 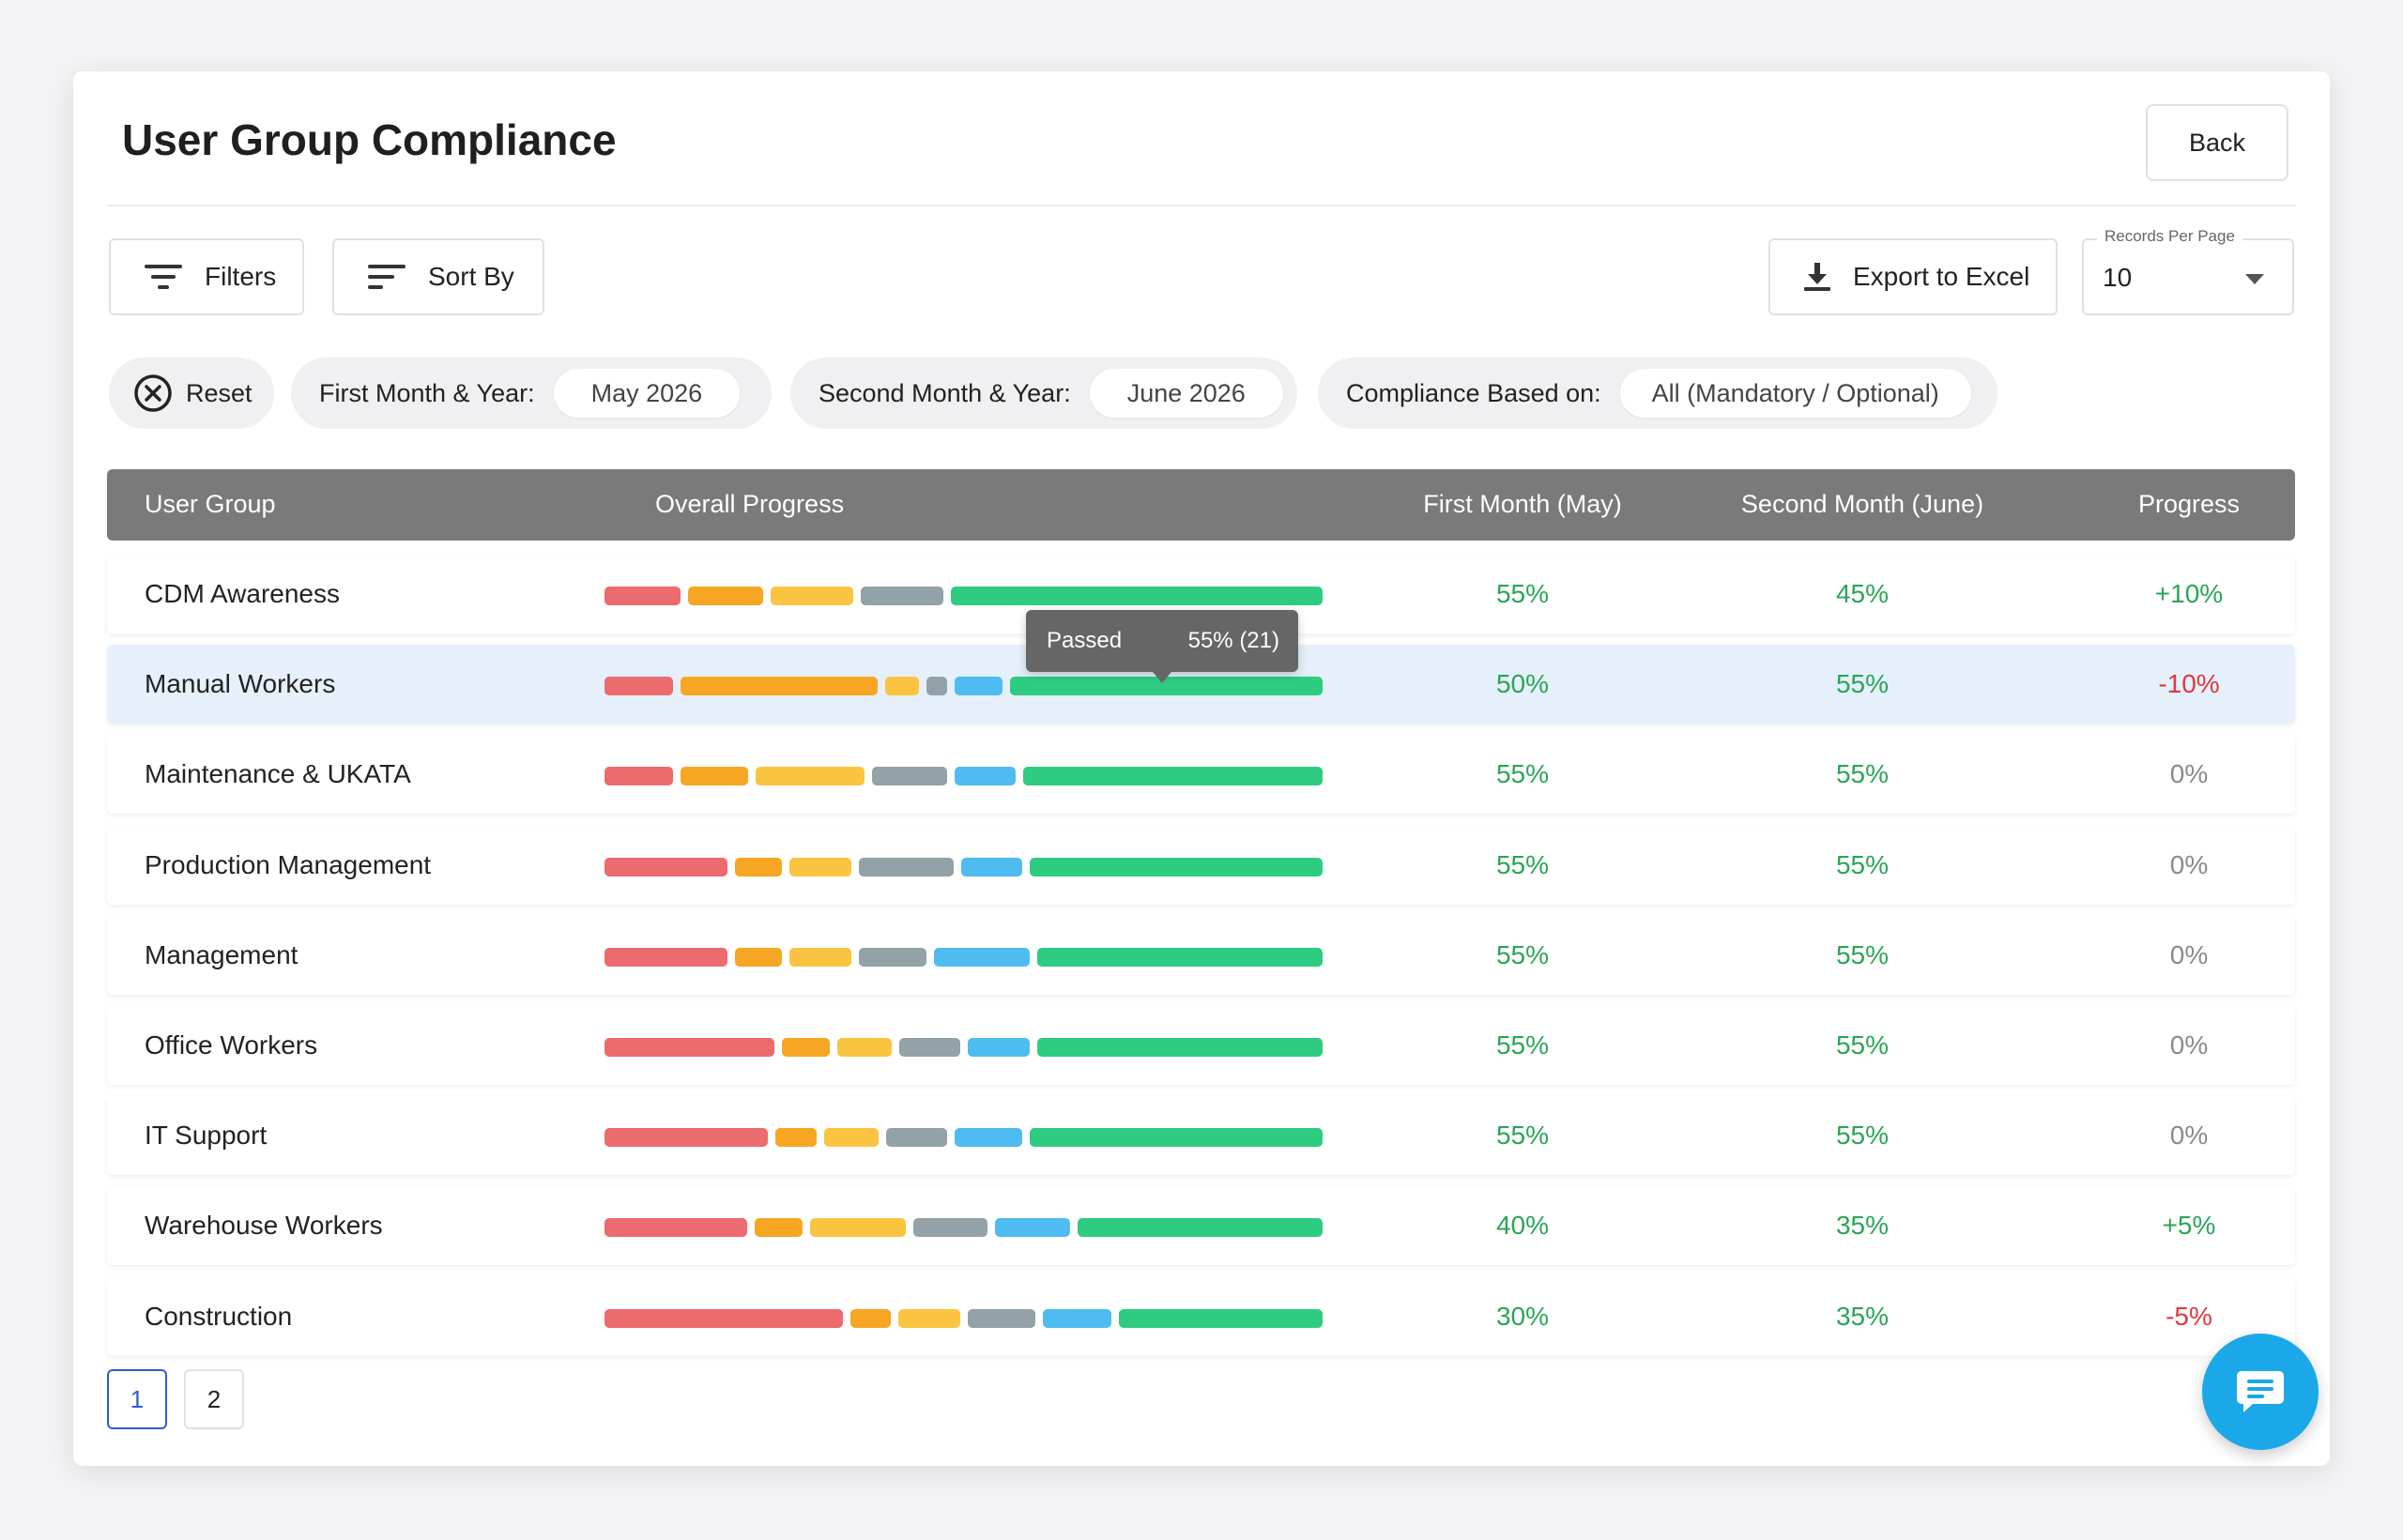 I want to click on progress-change: 0%, so click(x=2189, y=1136).